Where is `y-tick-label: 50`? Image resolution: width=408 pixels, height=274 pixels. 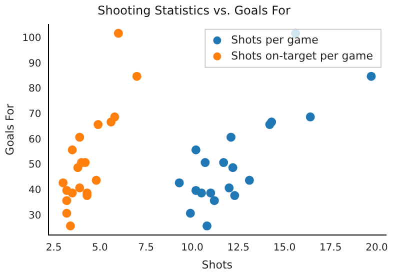 y-tick-label: 50 is located at coordinates (35, 165).